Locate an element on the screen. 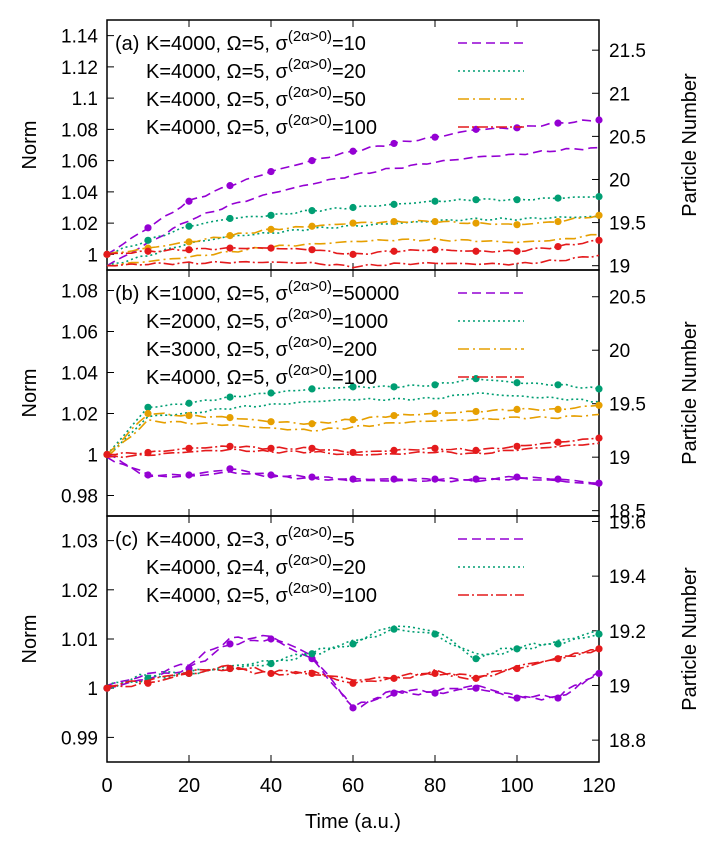  legend-label: K=4000, Ω=3, σ(2α>0)=5 is located at coordinates (250, 537).